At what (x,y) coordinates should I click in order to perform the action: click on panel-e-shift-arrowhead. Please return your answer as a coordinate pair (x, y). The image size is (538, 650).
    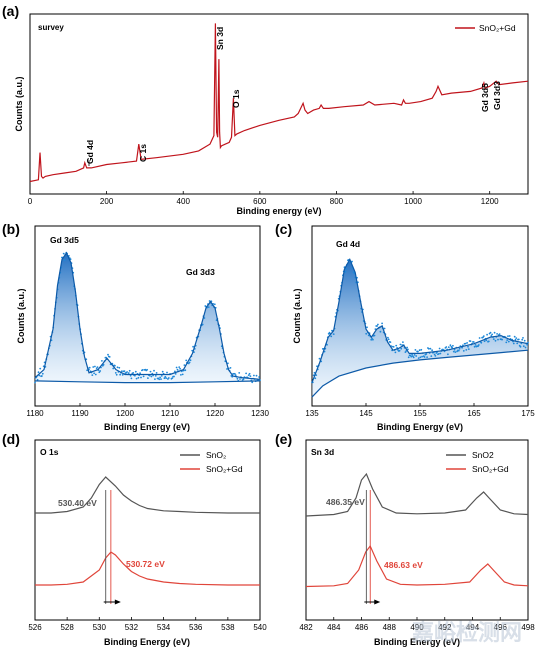
    Looking at the image, I should click on (377, 602).